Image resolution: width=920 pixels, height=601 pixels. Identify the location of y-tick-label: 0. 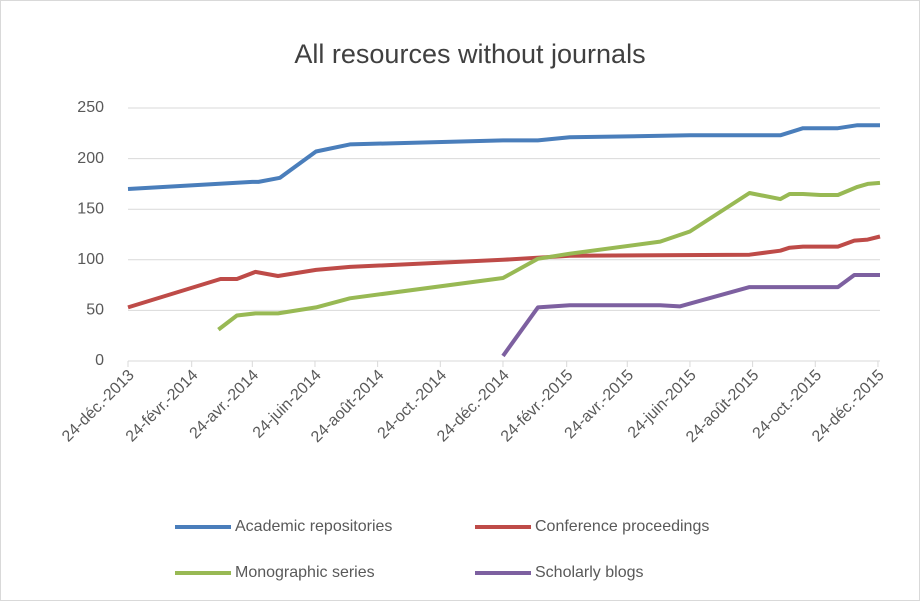
(99, 360).